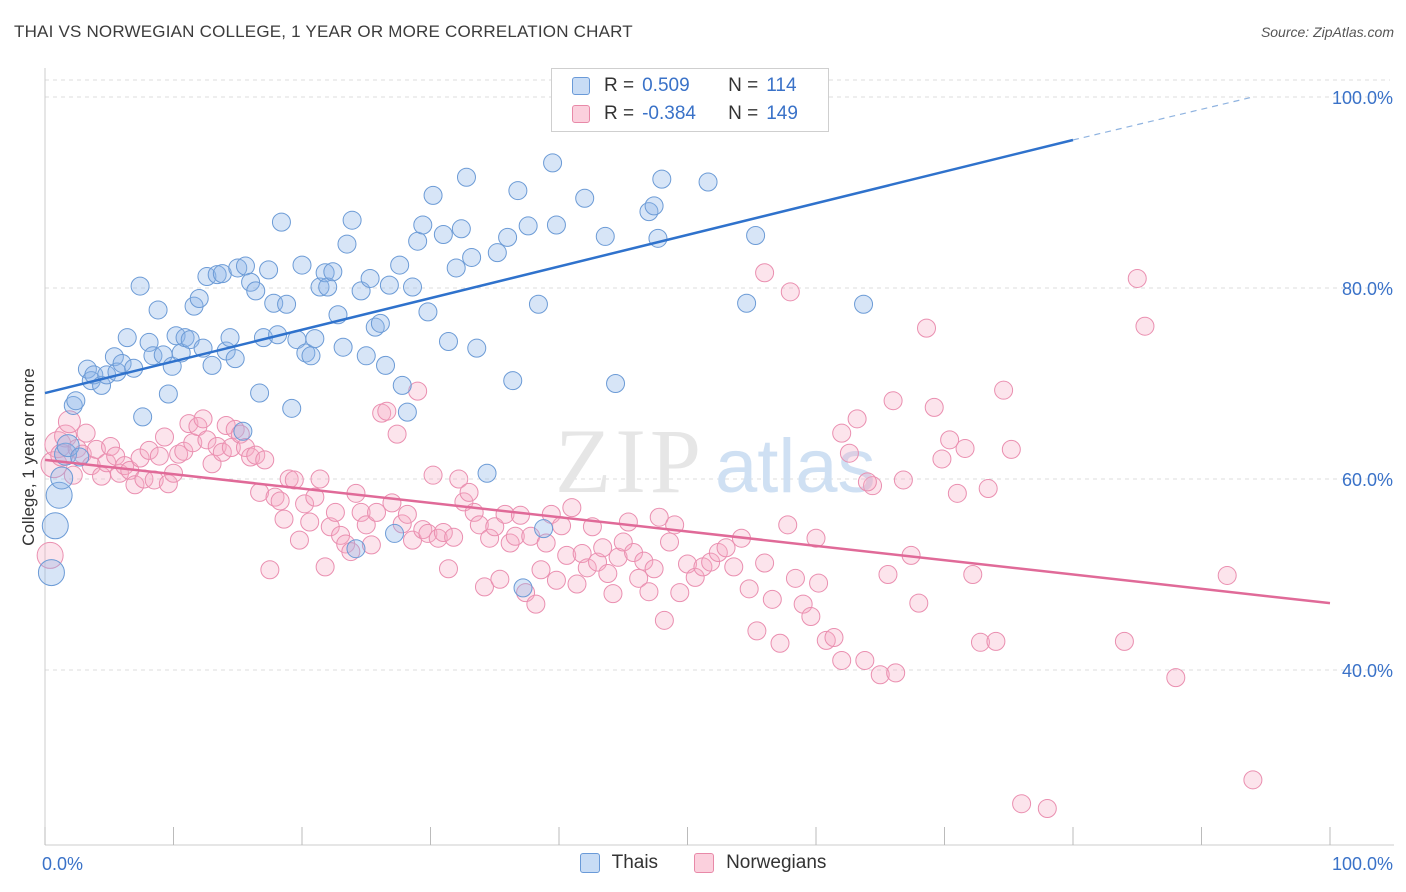 This screenshot has height=892, width=1406. Describe the element at coordinates (589, 863) in the screenshot. I see `thais-legend-swatch` at that location.